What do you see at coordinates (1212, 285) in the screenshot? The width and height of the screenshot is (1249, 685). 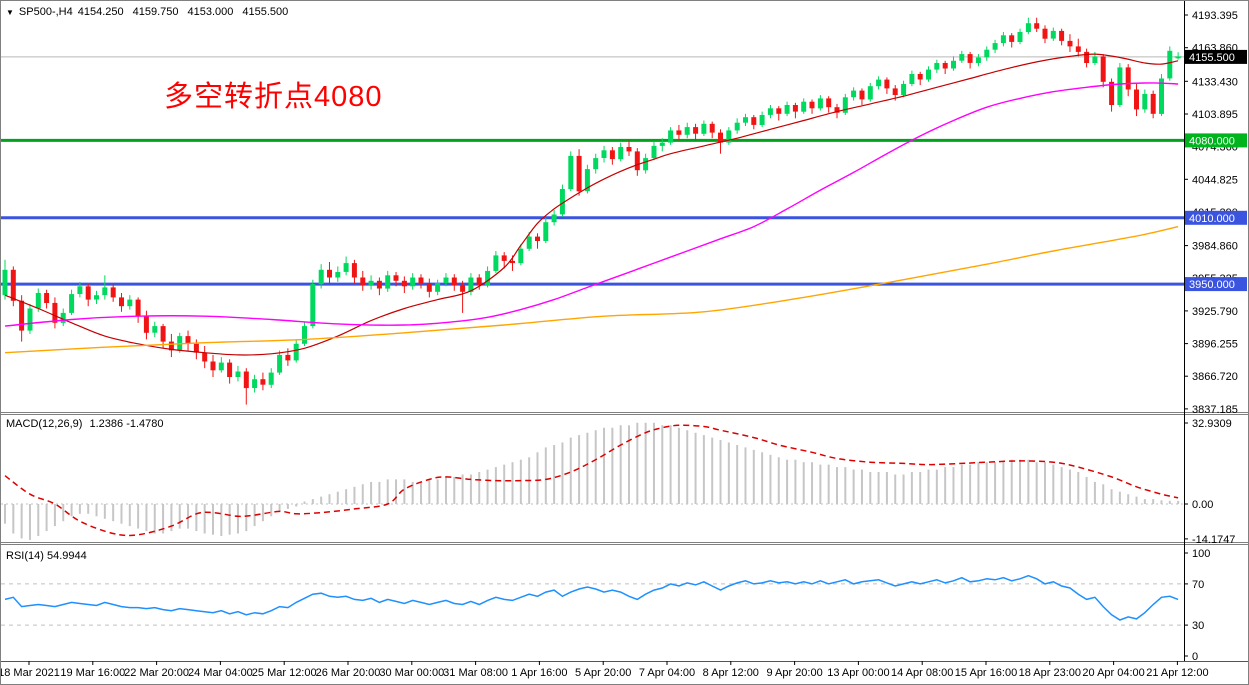 I see `price-tag-label: 3950.000` at bounding box center [1212, 285].